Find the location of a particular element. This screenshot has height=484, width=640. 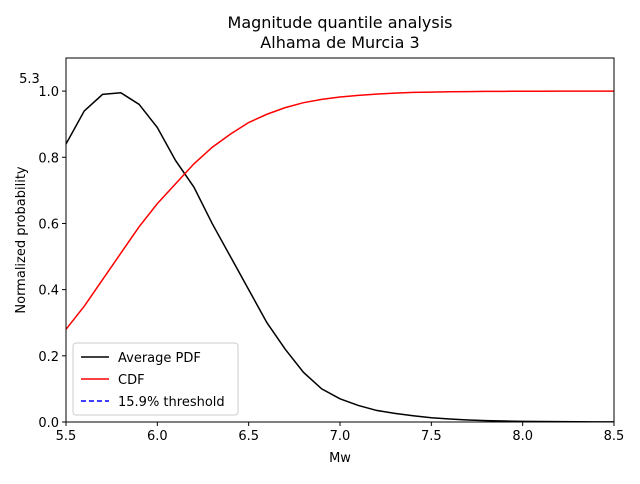

annotation: 5.3 is located at coordinates (29, 79).